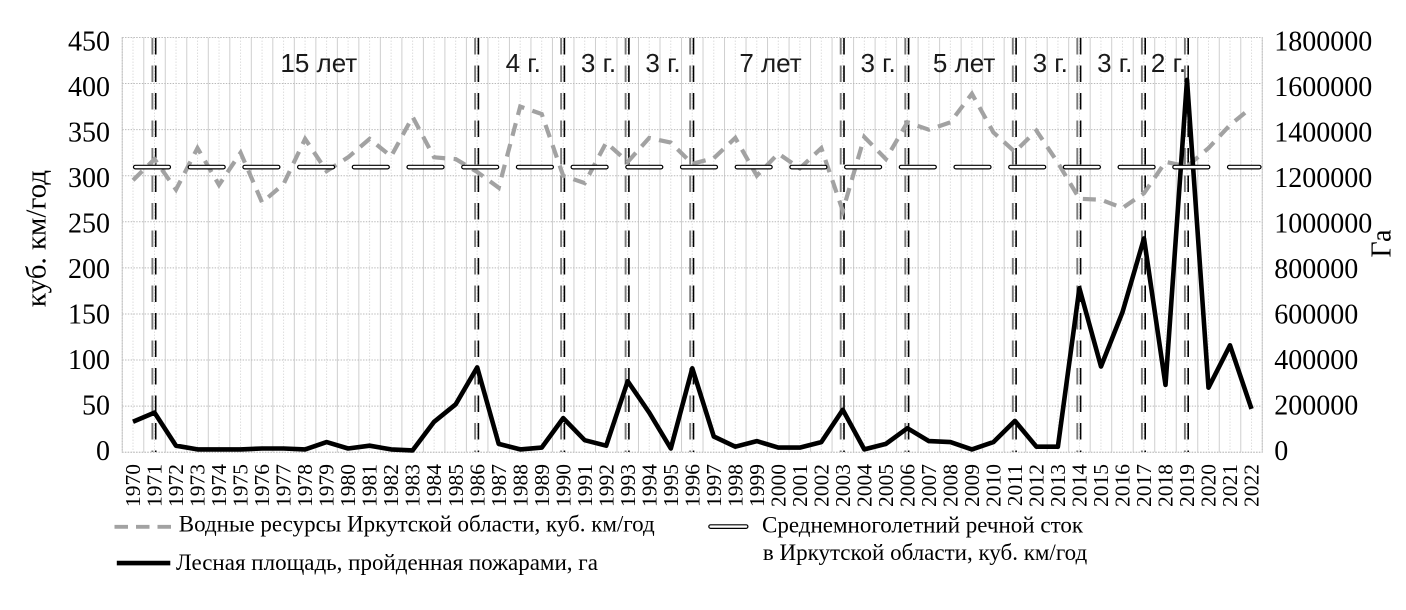 This screenshot has width=1406, height=610. I want to click on svg-text: 2021, so click(1230, 485).